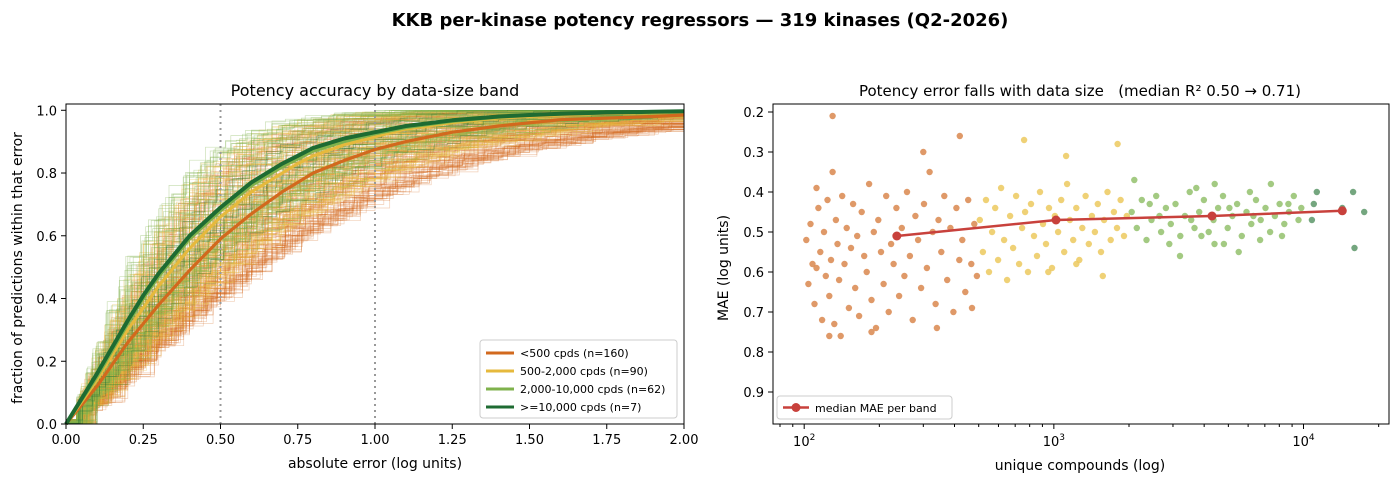  Describe the element at coordinates (724, 268) in the screenshot. I see `right-y-axis-label: MAE (log units)` at that location.